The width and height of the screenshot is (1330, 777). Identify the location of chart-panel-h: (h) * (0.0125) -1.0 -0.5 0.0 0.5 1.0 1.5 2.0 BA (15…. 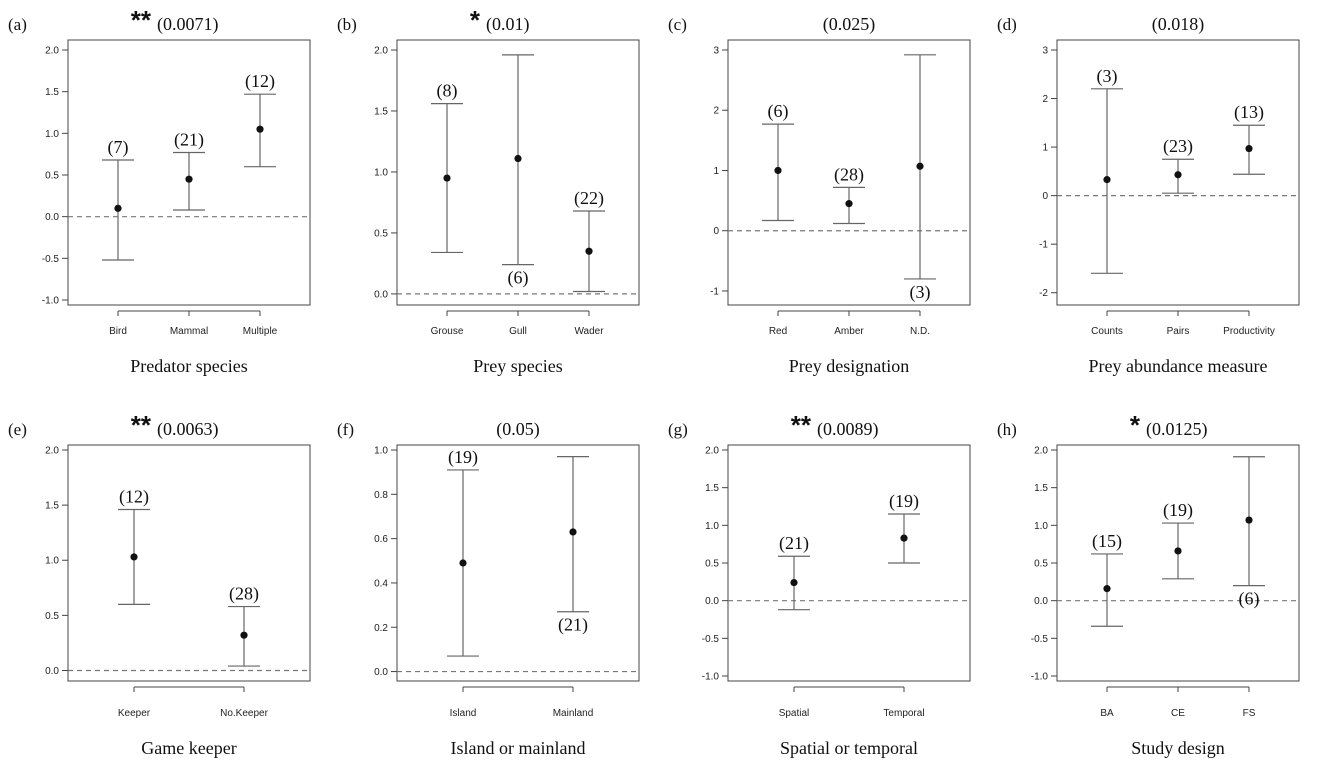
(1148, 584).